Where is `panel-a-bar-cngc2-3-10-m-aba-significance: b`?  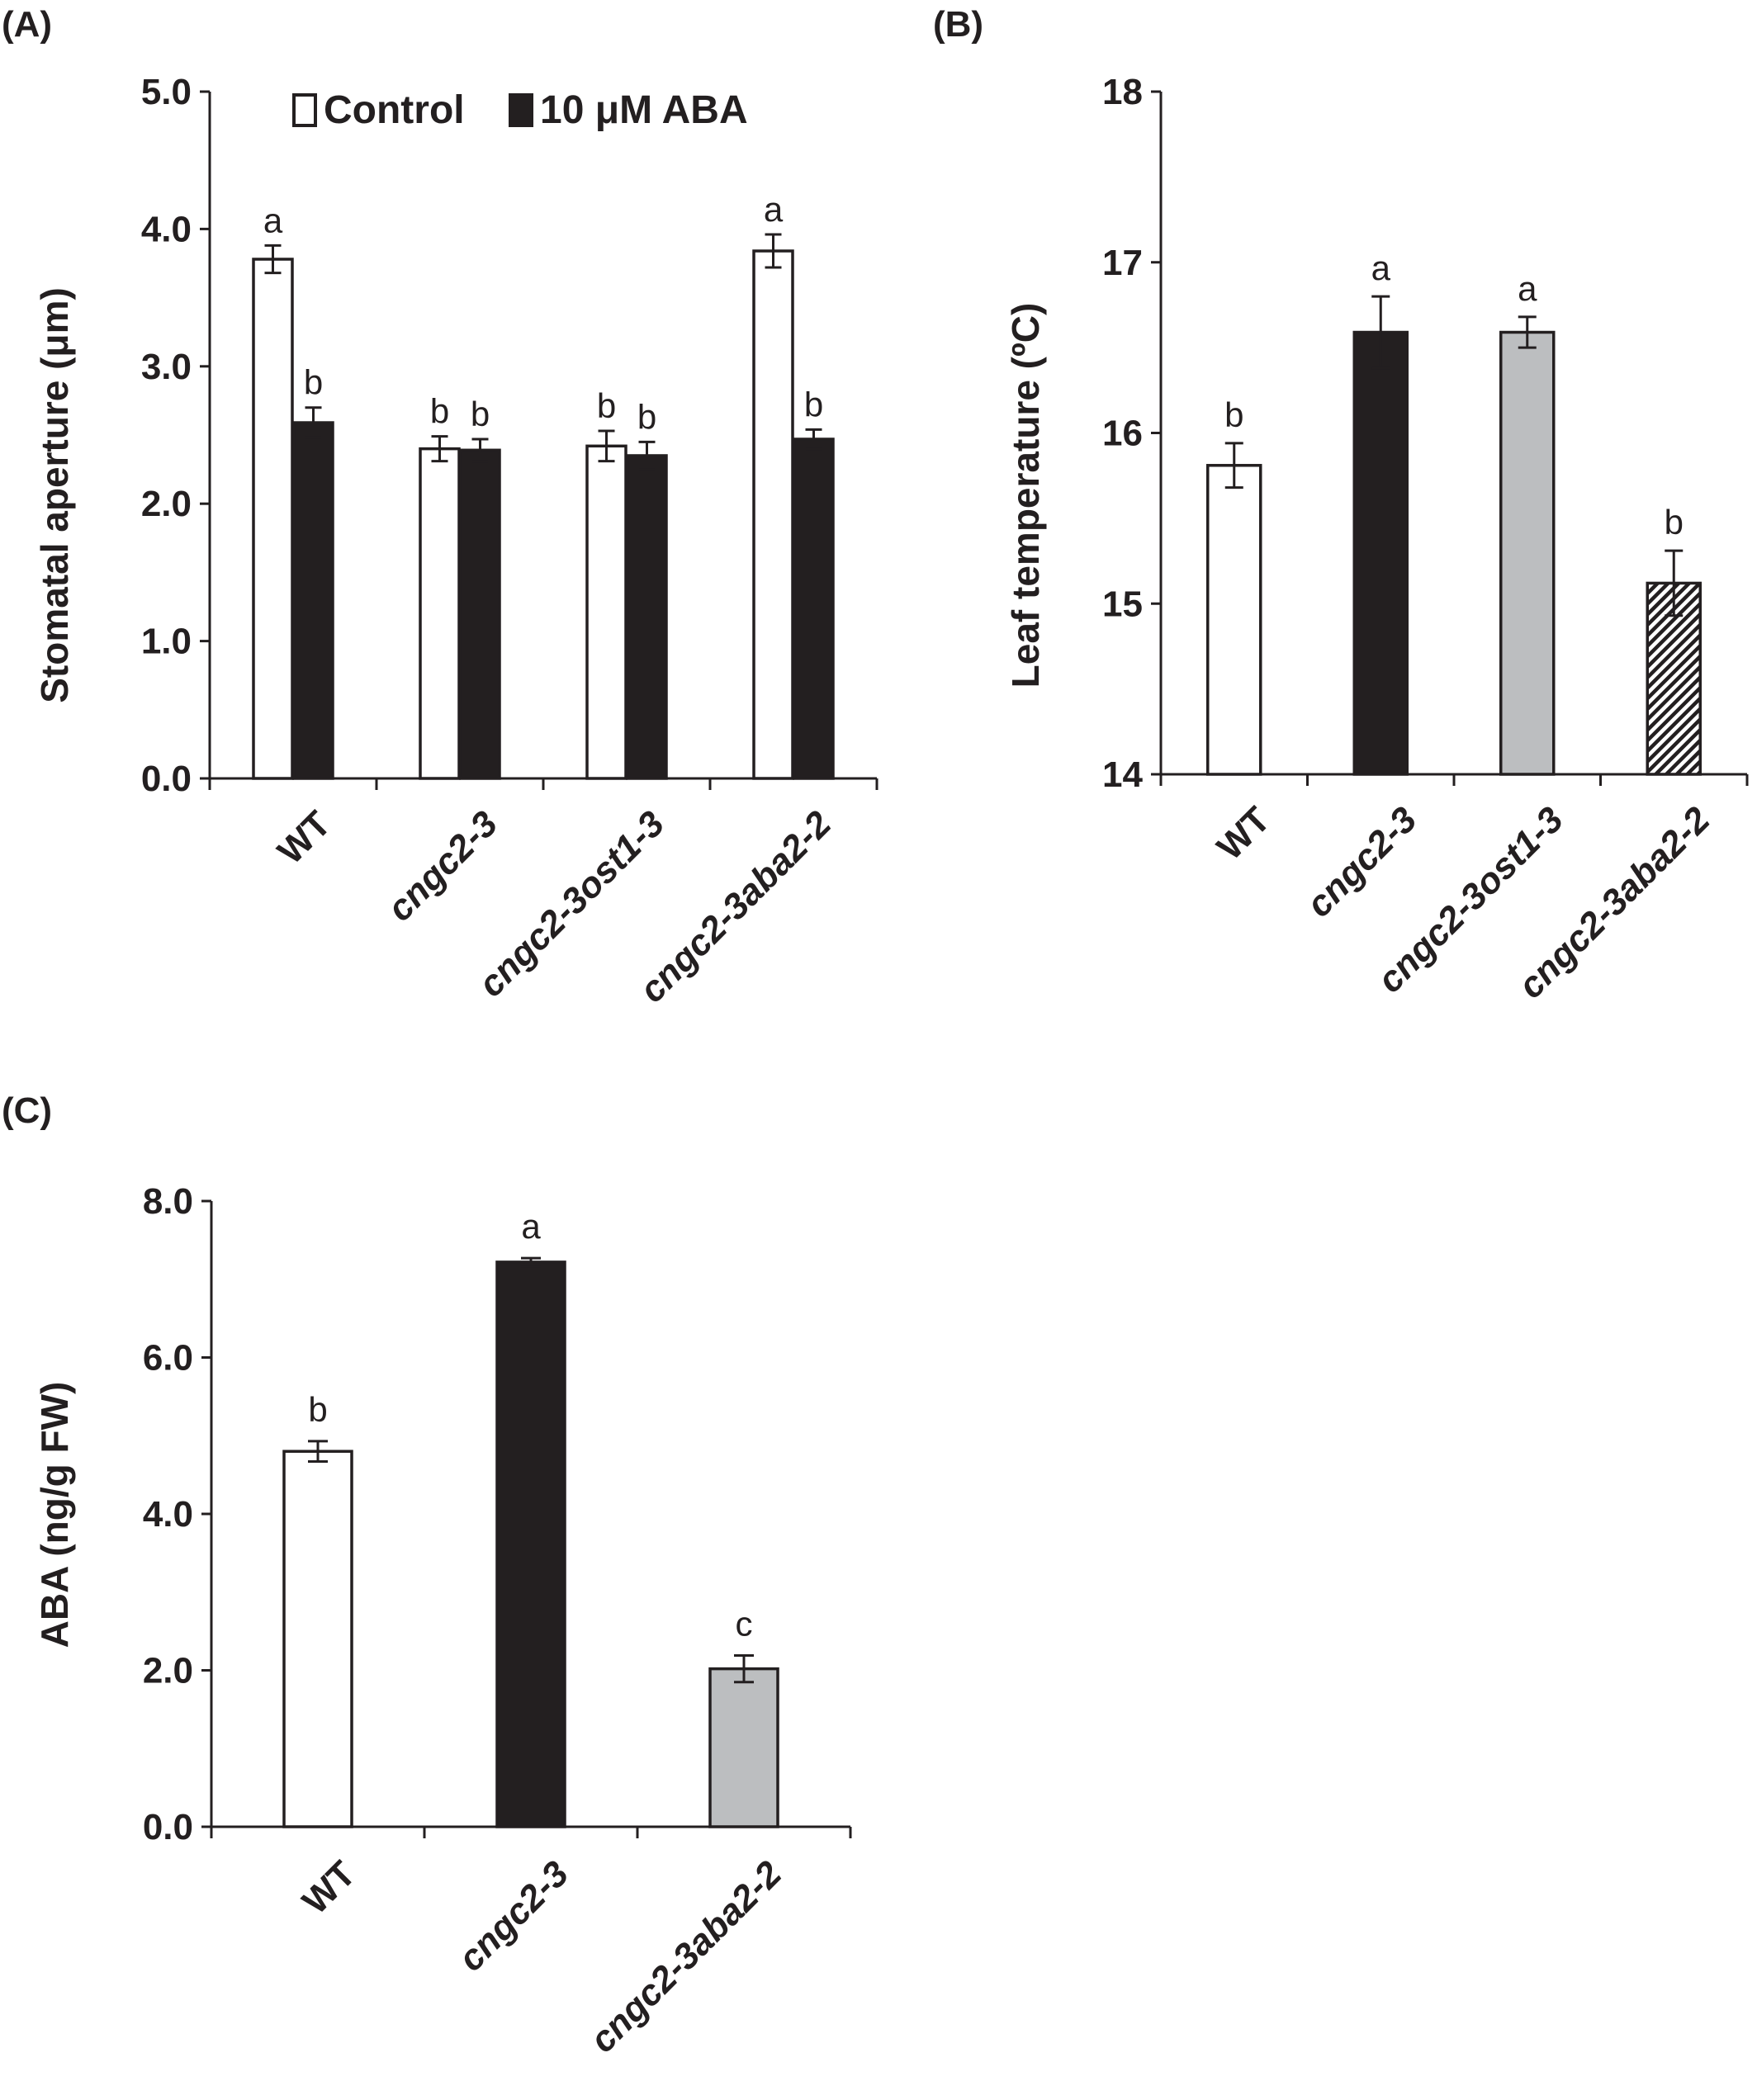
panel-a-bar-cngc2-3-10-m-aba-significance: b is located at coordinates (480, 414).